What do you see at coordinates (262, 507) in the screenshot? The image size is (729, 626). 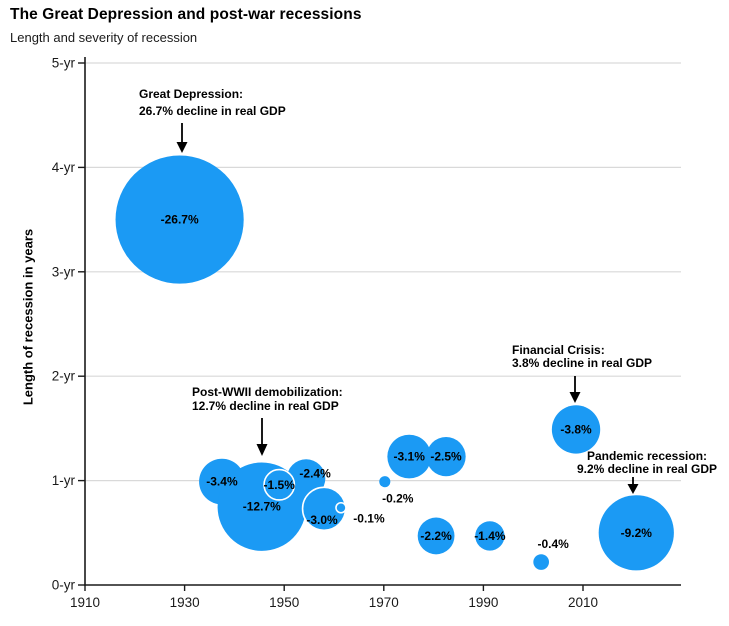 I see `bubble-label-post-wwii-demobilization: -12.7%` at bounding box center [262, 507].